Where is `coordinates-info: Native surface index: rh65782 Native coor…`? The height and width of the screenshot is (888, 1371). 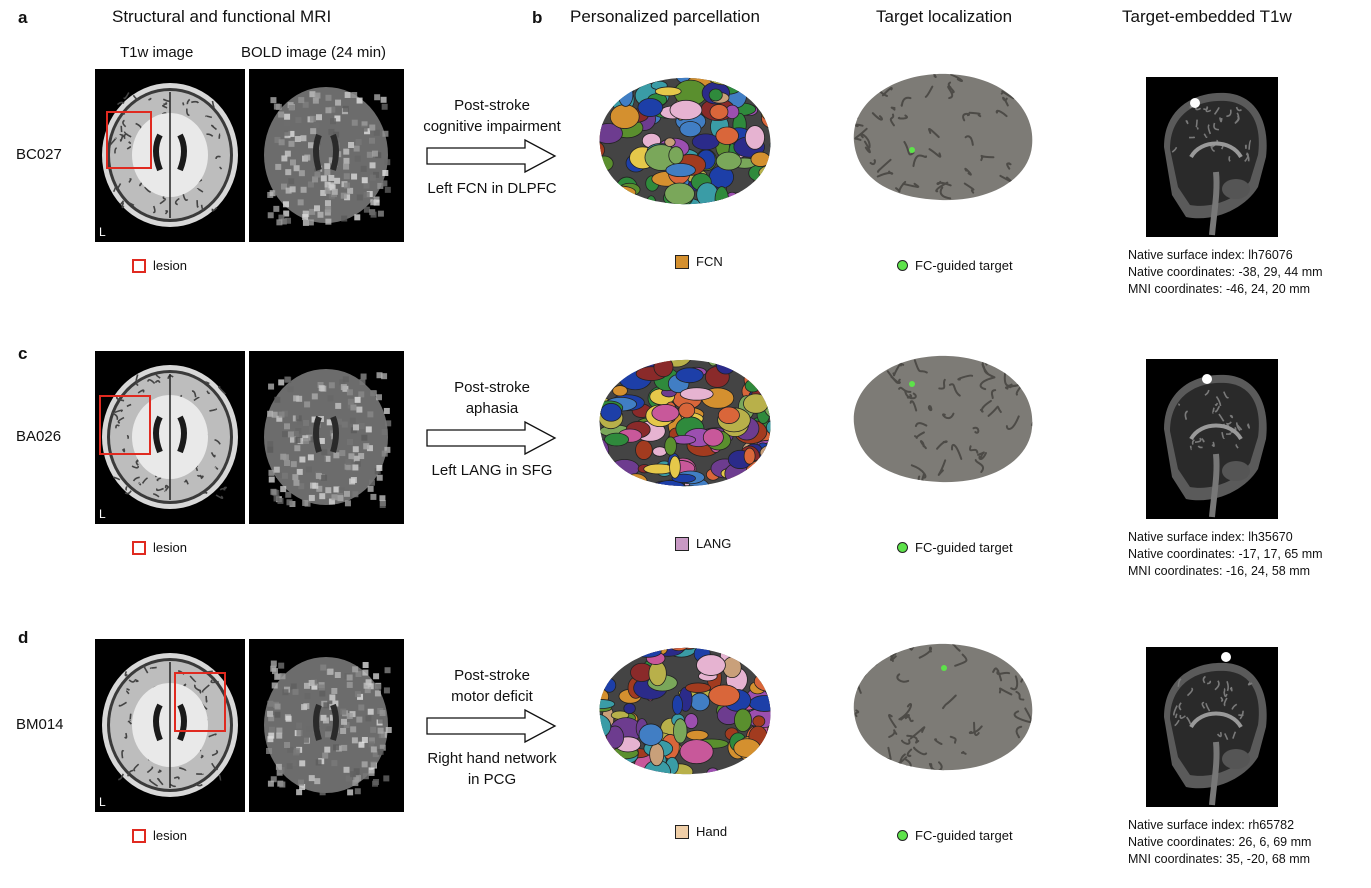 coordinates-info: Native surface index: rh65782 Native coor… is located at coordinates (1219, 842).